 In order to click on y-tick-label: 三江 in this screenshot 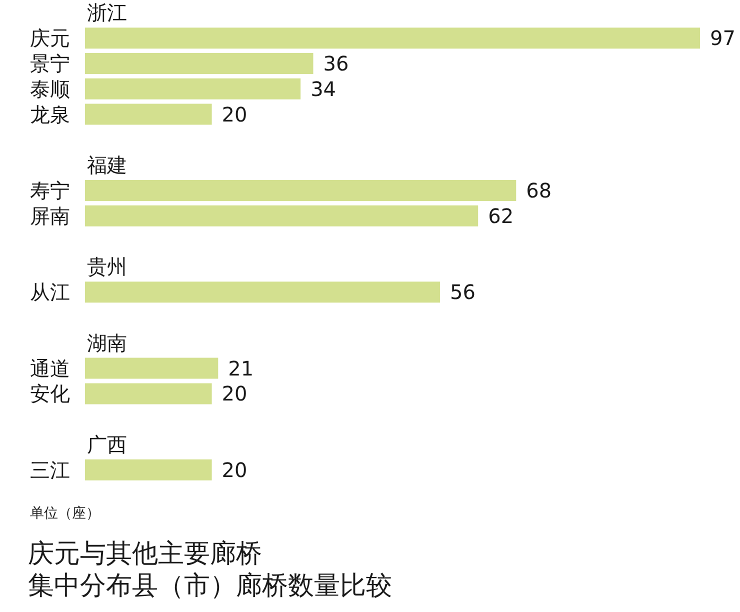, I will do `click(50, 470)`.